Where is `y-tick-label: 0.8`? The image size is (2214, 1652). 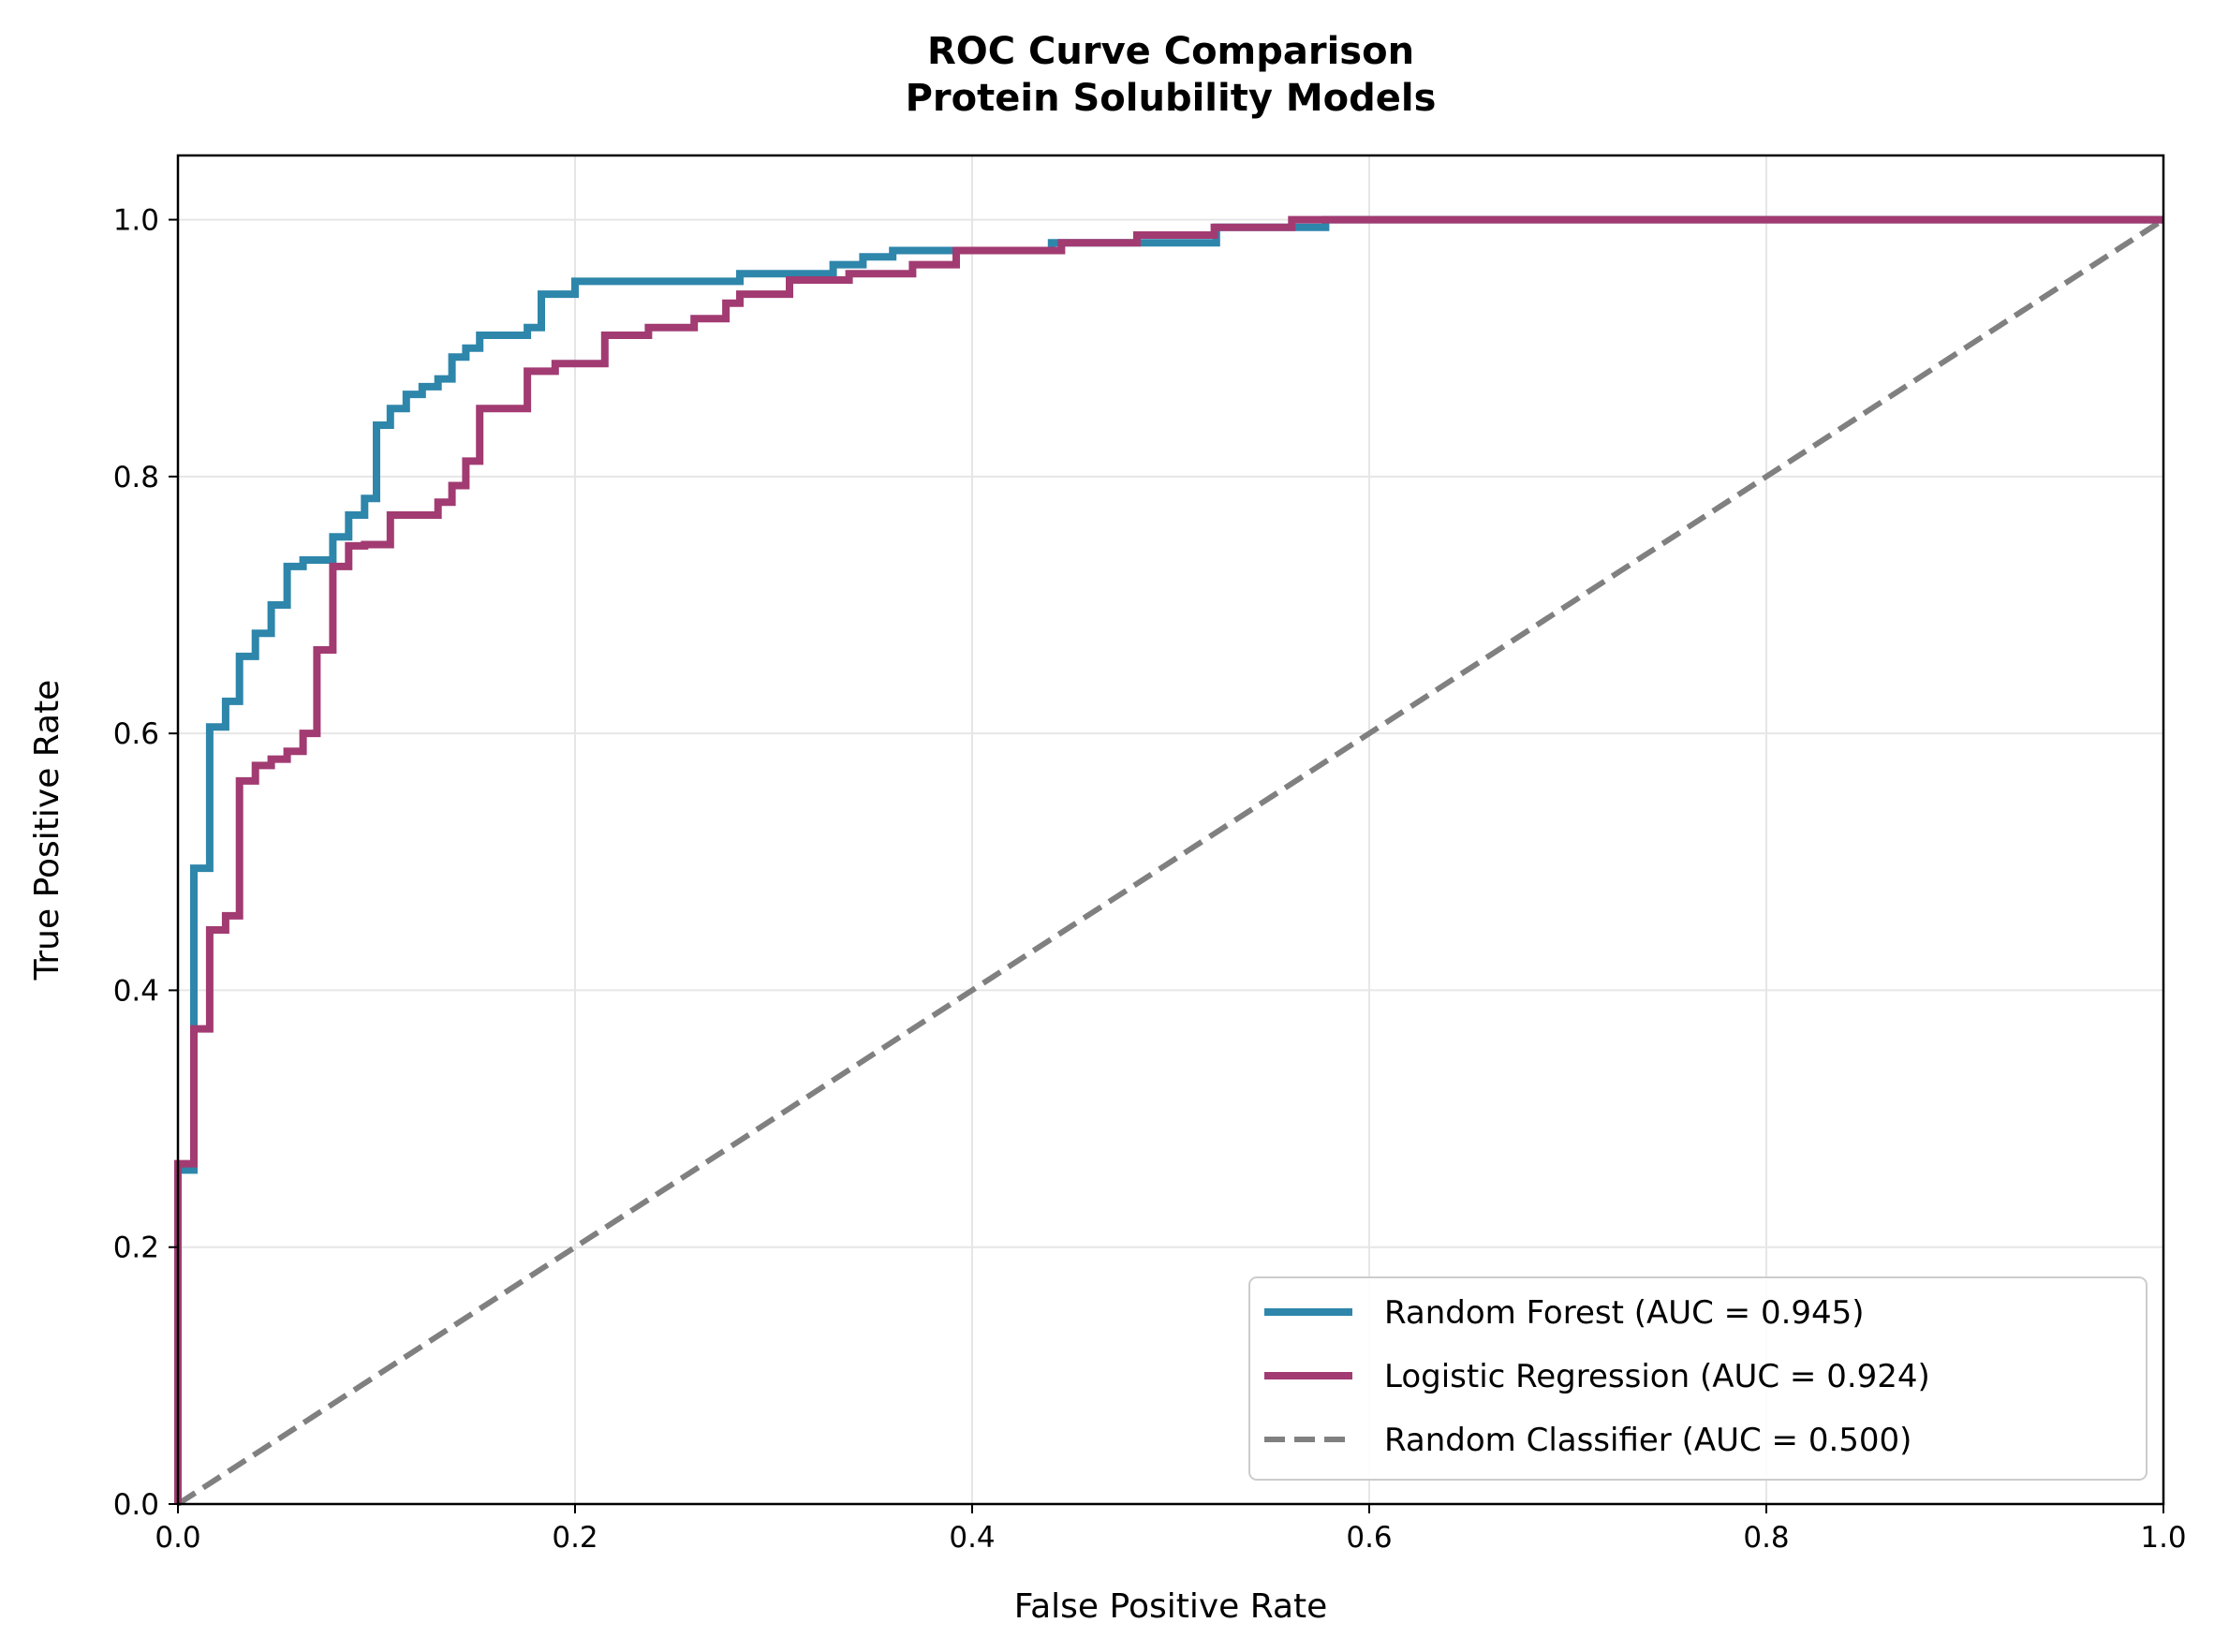
y-tick-label: 0.8 is located at coordinates (136, 478).